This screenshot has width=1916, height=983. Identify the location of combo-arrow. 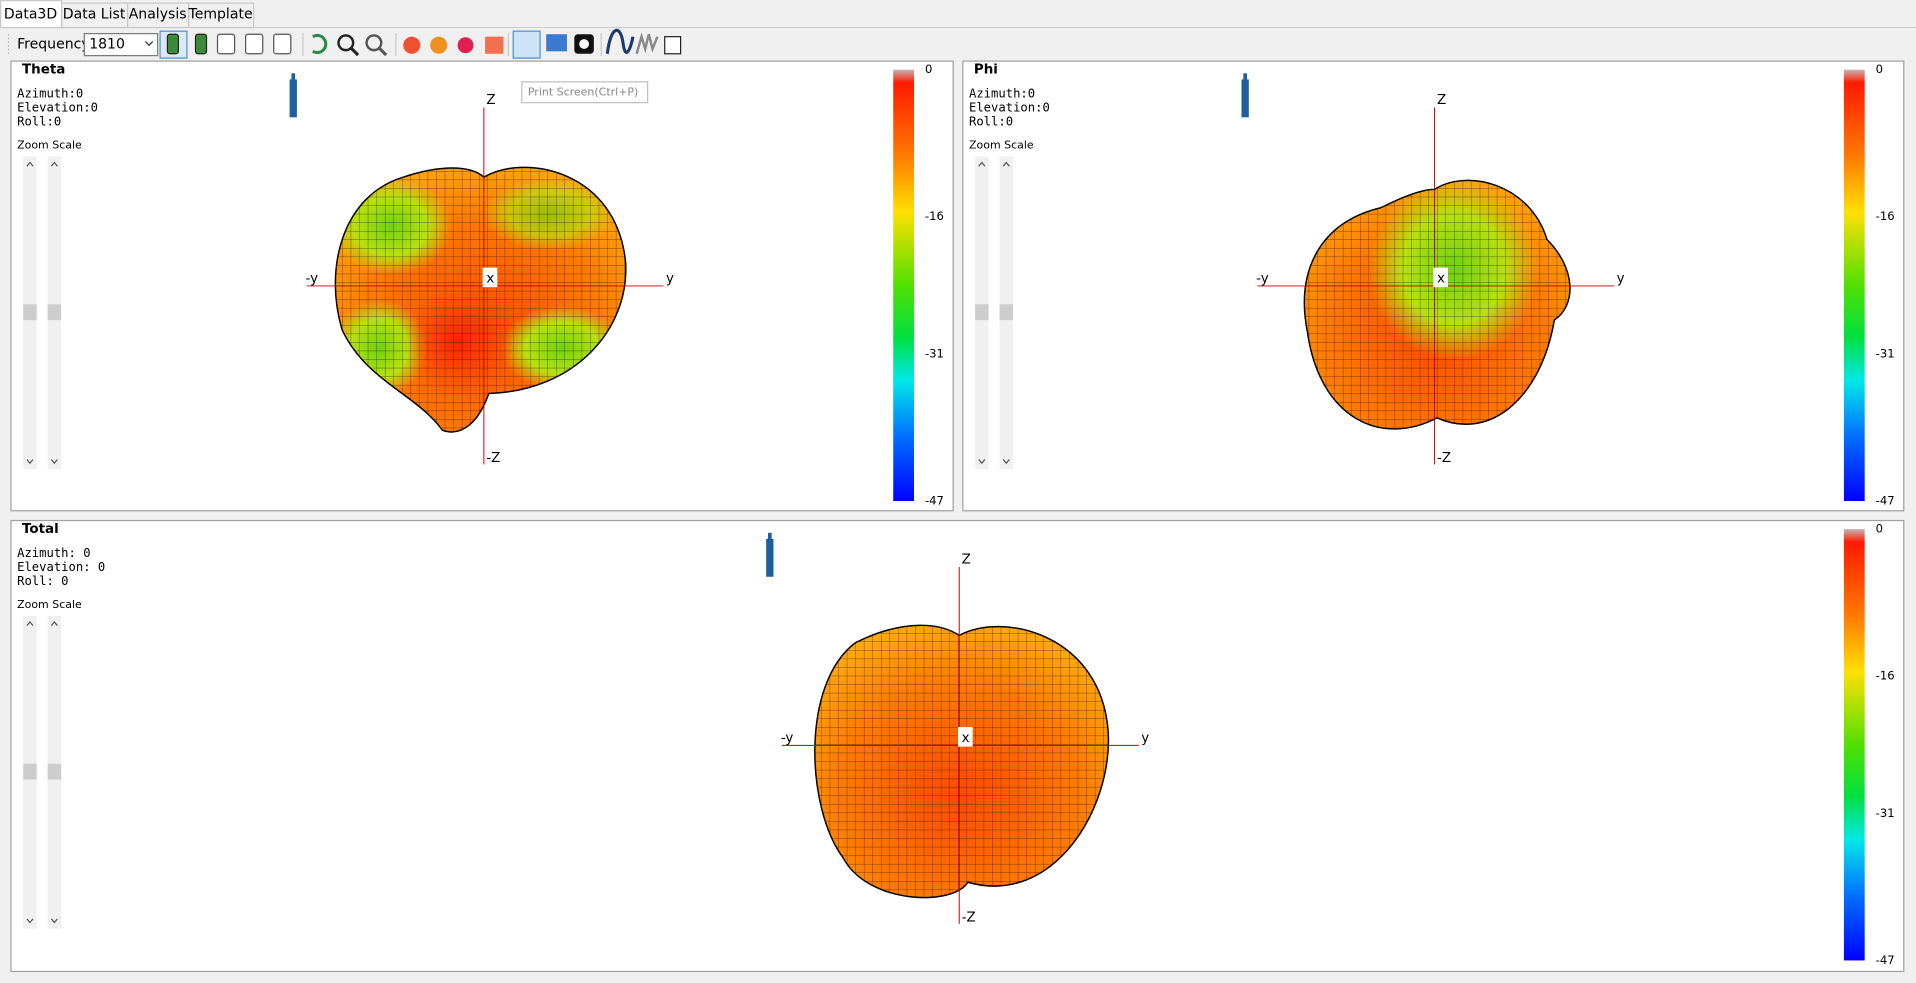
(149, 44).